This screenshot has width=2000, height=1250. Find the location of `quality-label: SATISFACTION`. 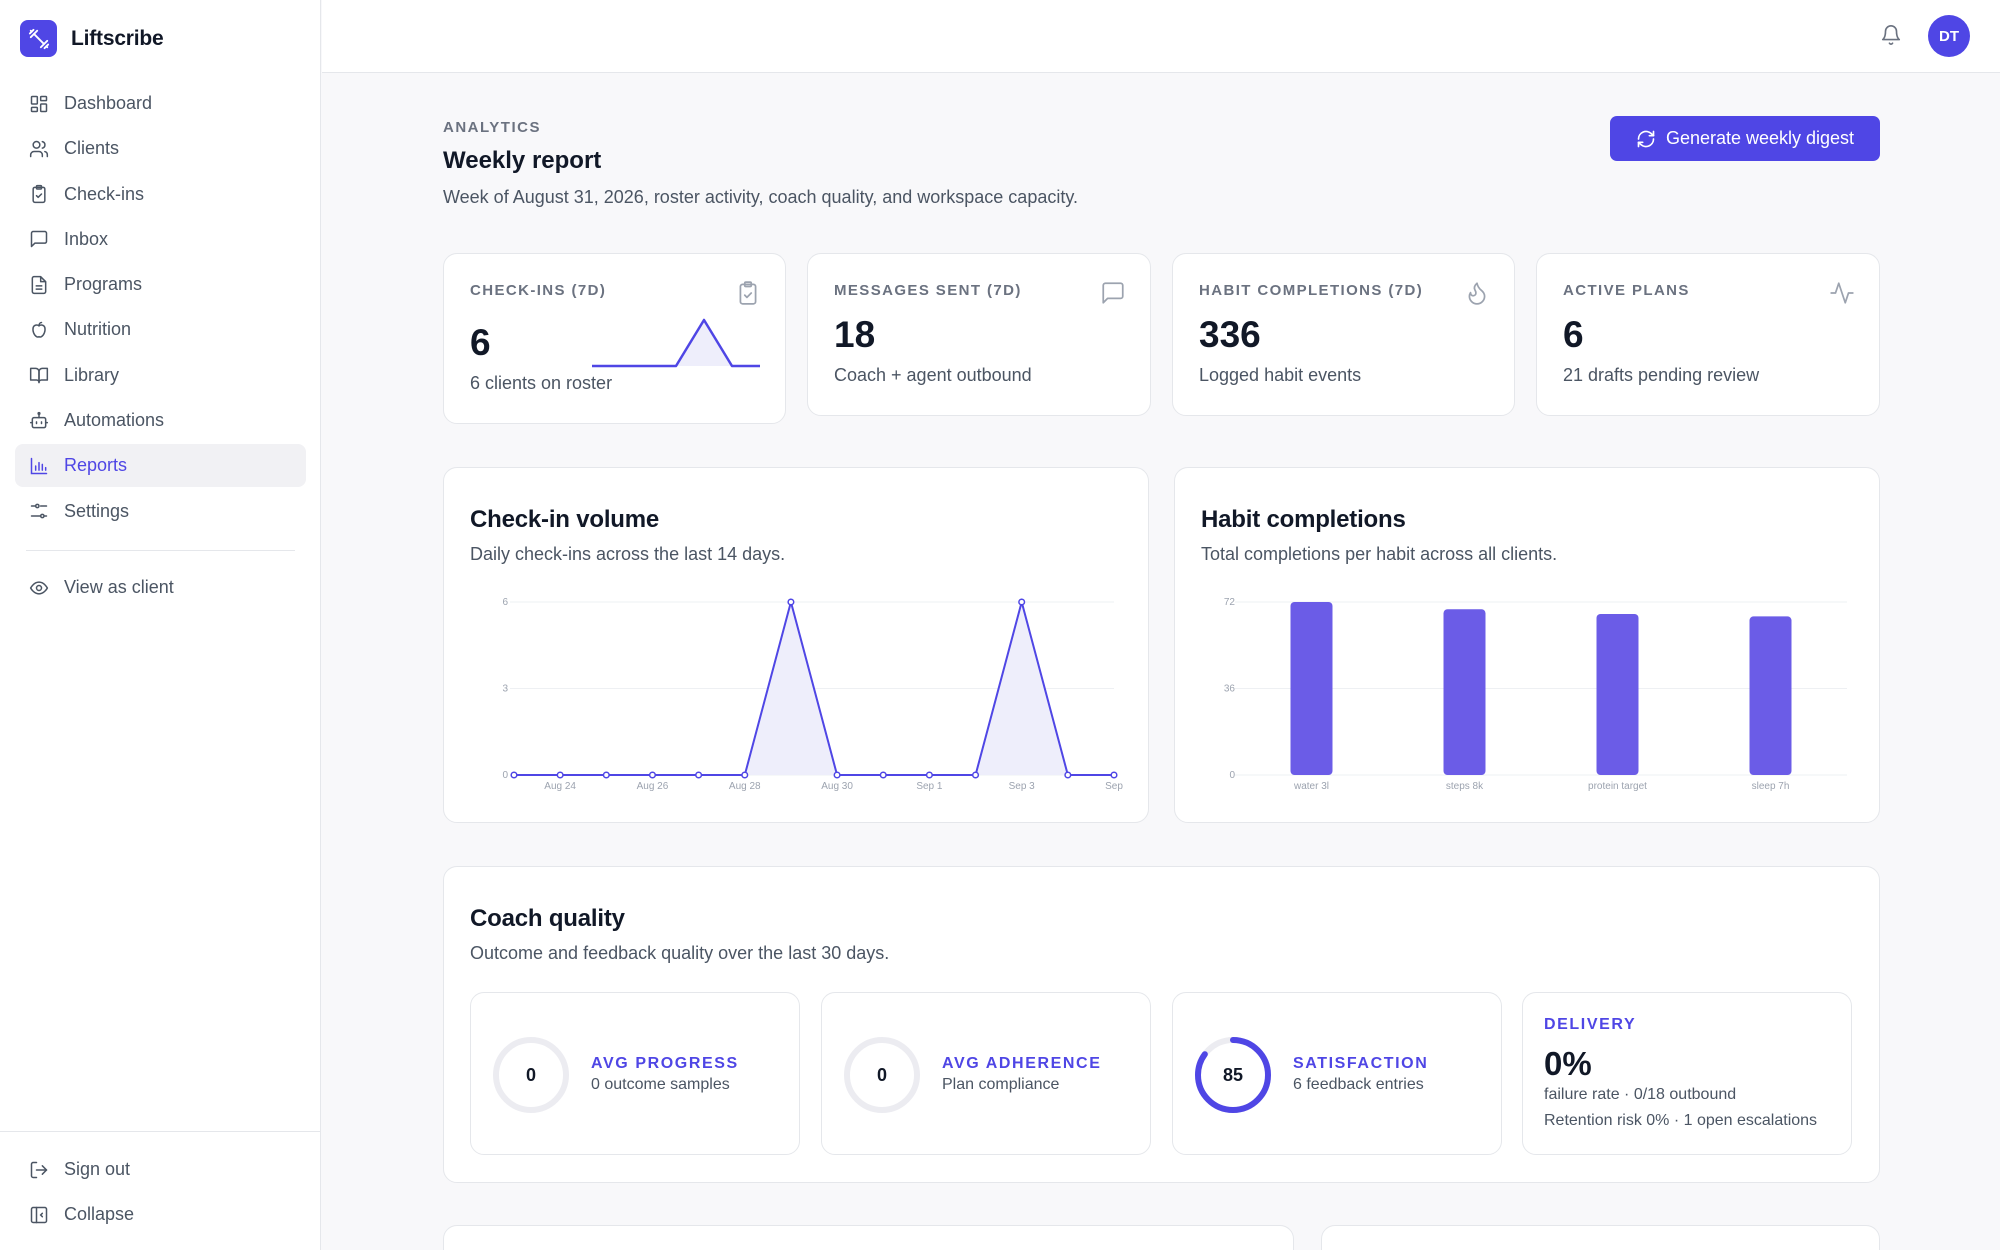

quality-label: SATISFACTION is located at coordinates (1361, 1063).